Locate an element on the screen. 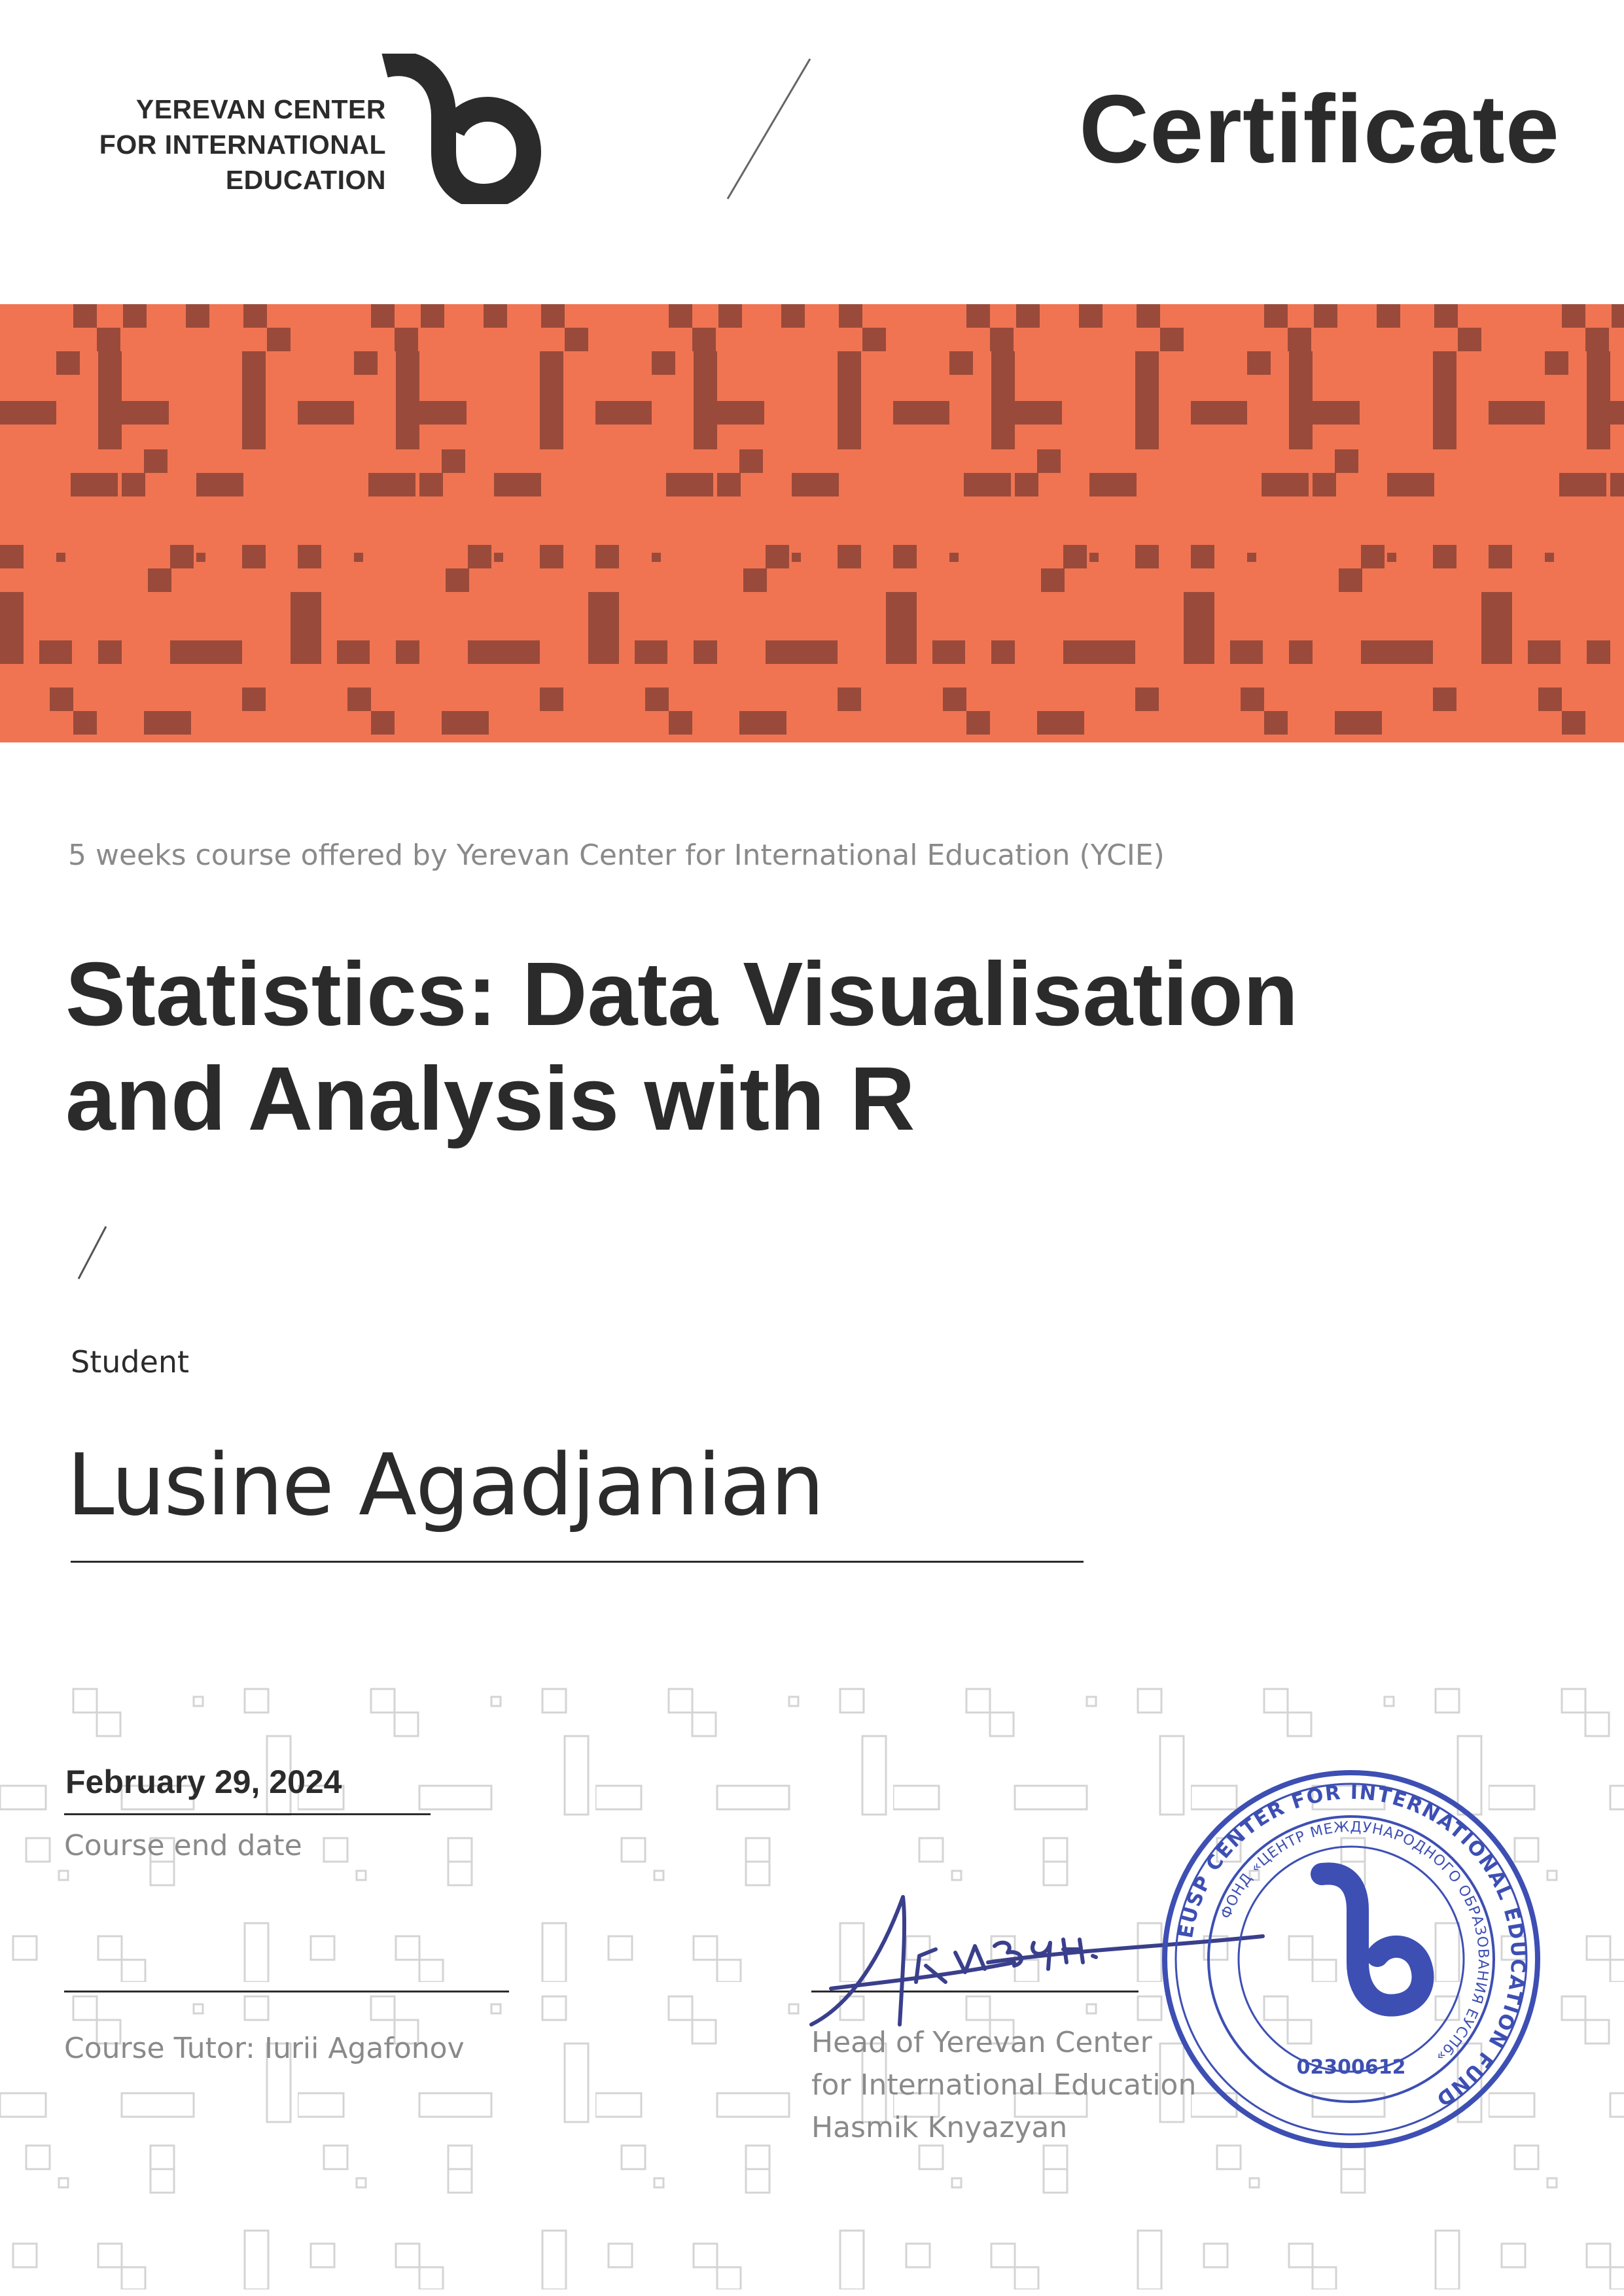  logo-line-1: YEREVAN CENTER is located at coordinates (260, 109).